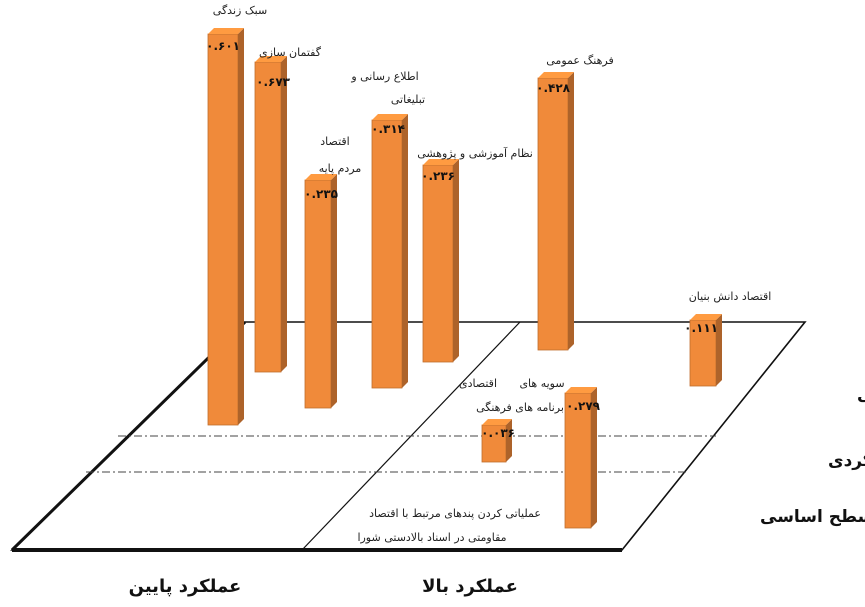  I want to click on bar-category-label: مردم پایه, so click(340, 168).